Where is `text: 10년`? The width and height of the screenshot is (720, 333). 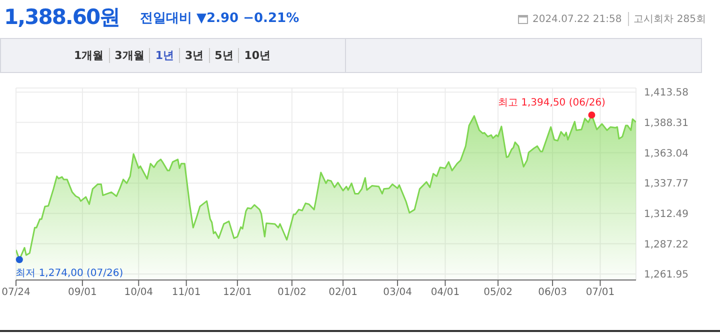
text: 10년 is located at coordinates (257, 55).